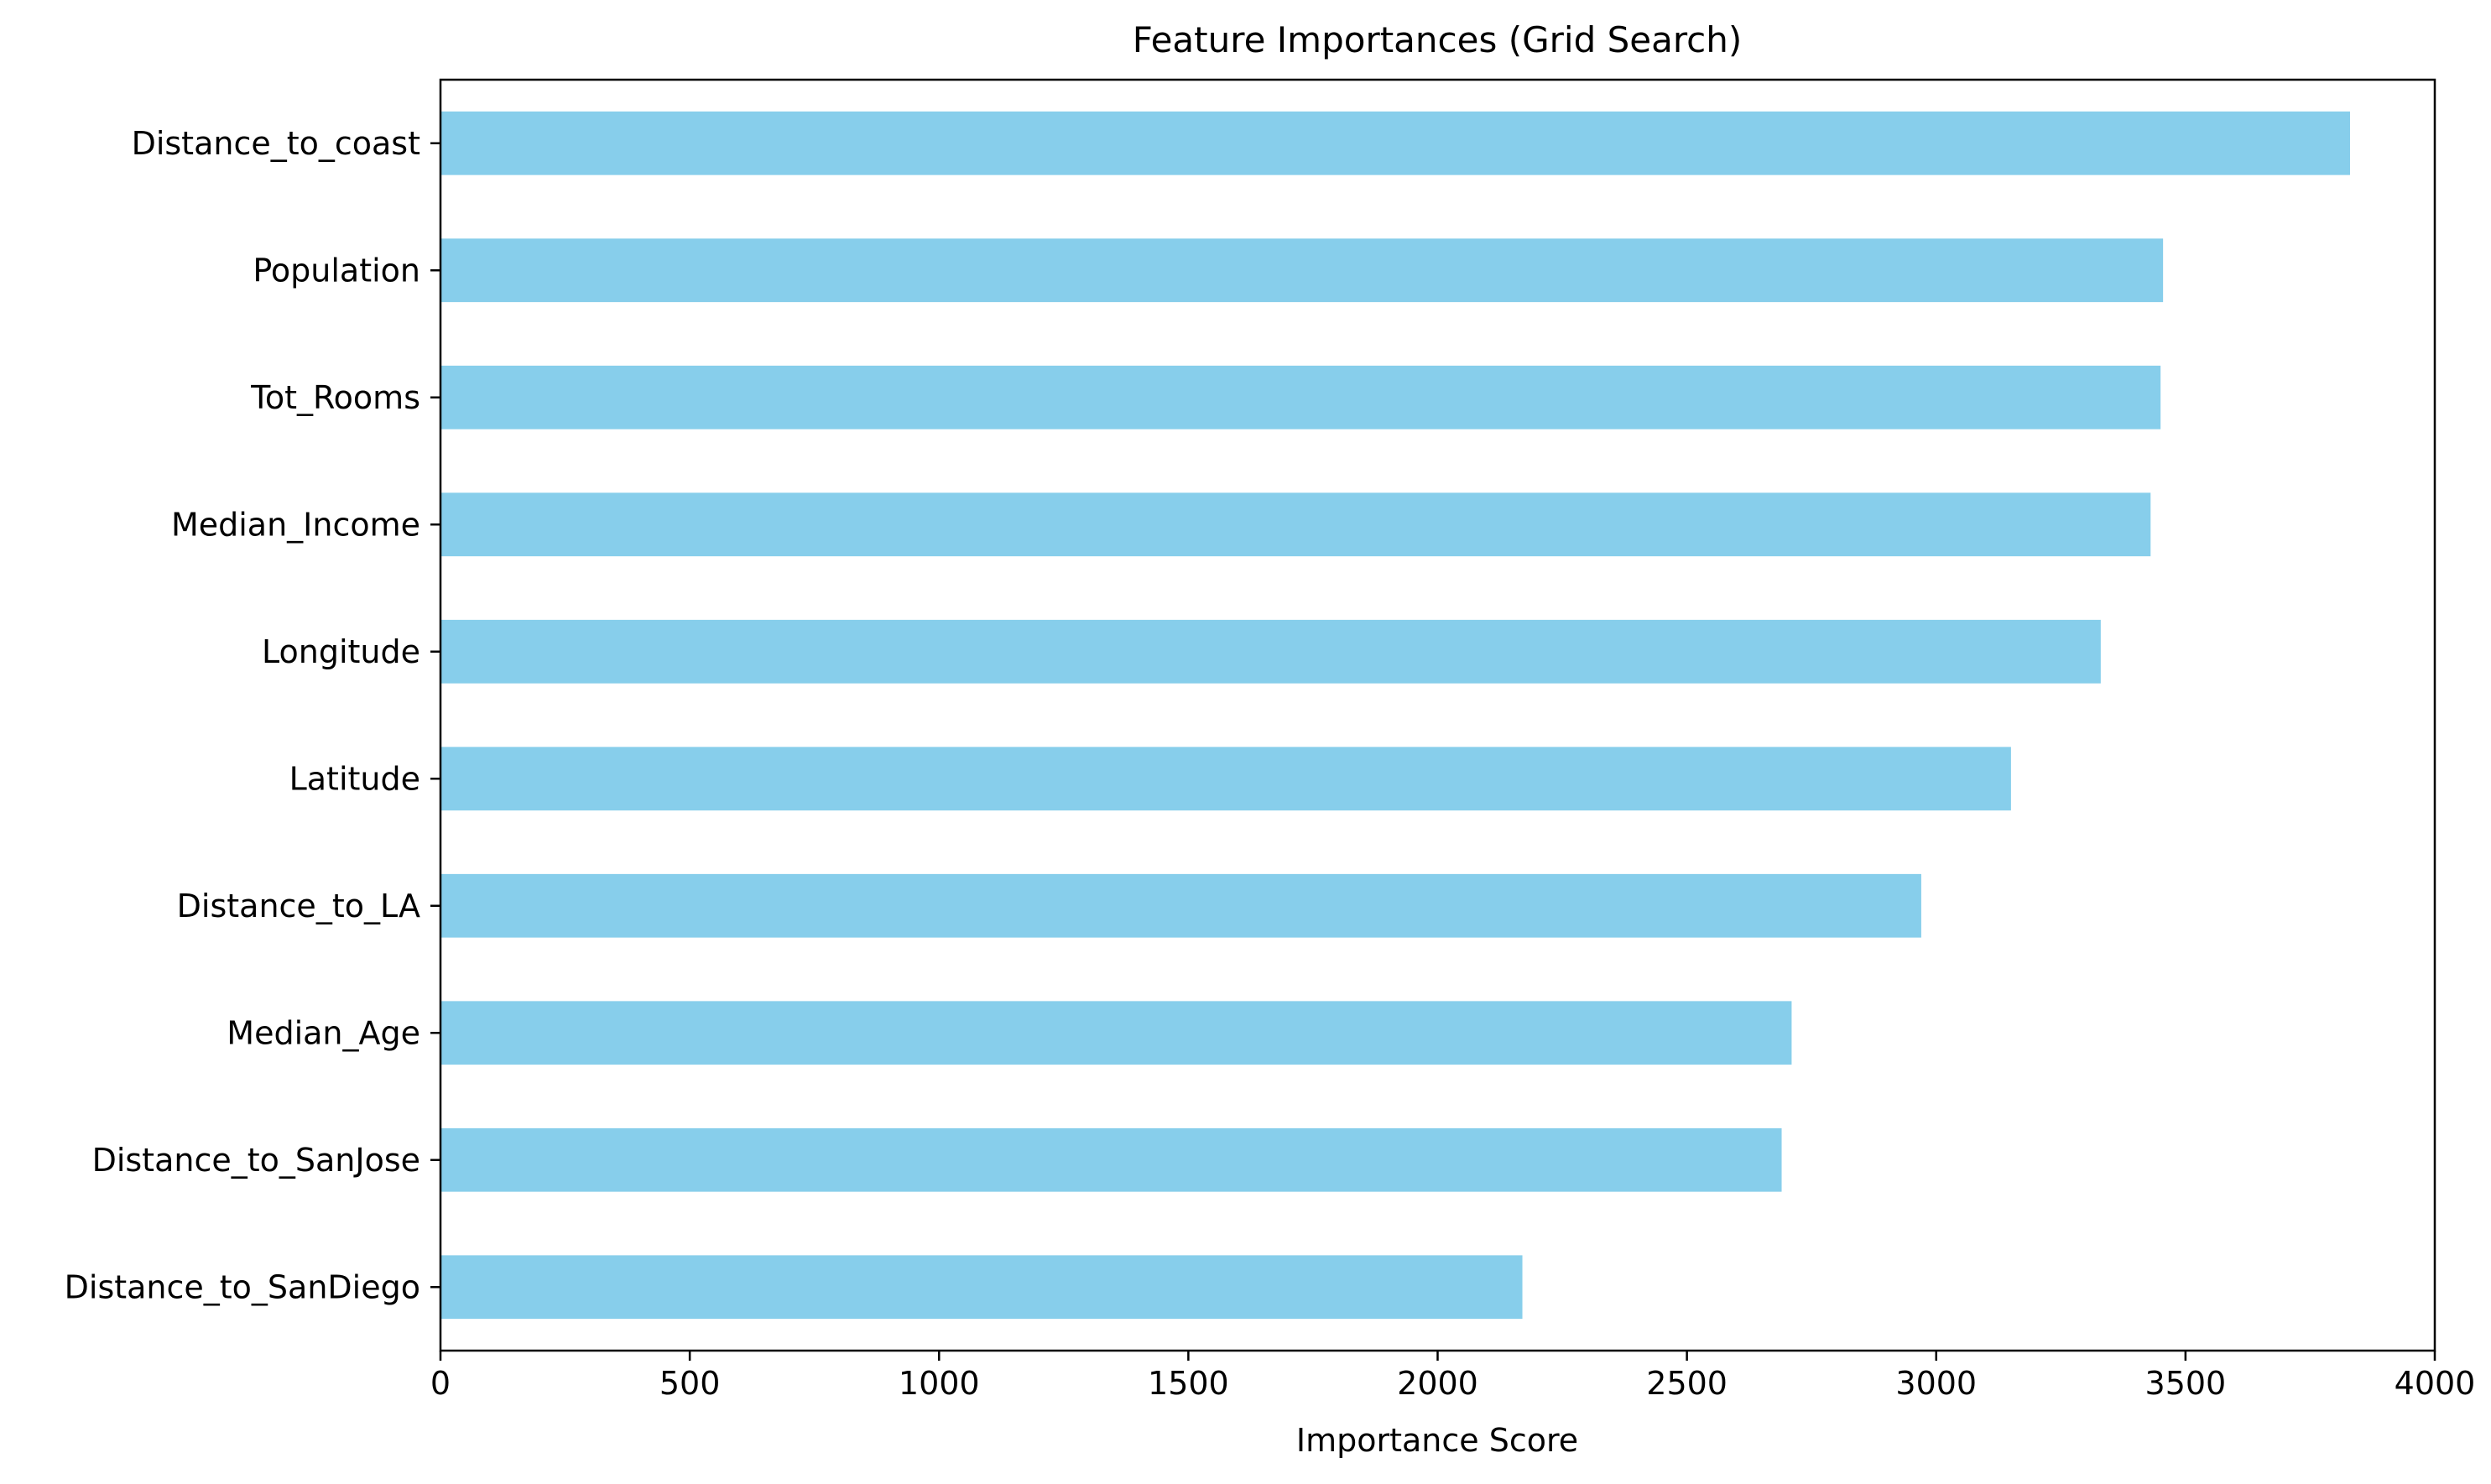 The width and height of the screenshot is (2491, 1484). I want to click on bar-longitude, so click(1270, 651).